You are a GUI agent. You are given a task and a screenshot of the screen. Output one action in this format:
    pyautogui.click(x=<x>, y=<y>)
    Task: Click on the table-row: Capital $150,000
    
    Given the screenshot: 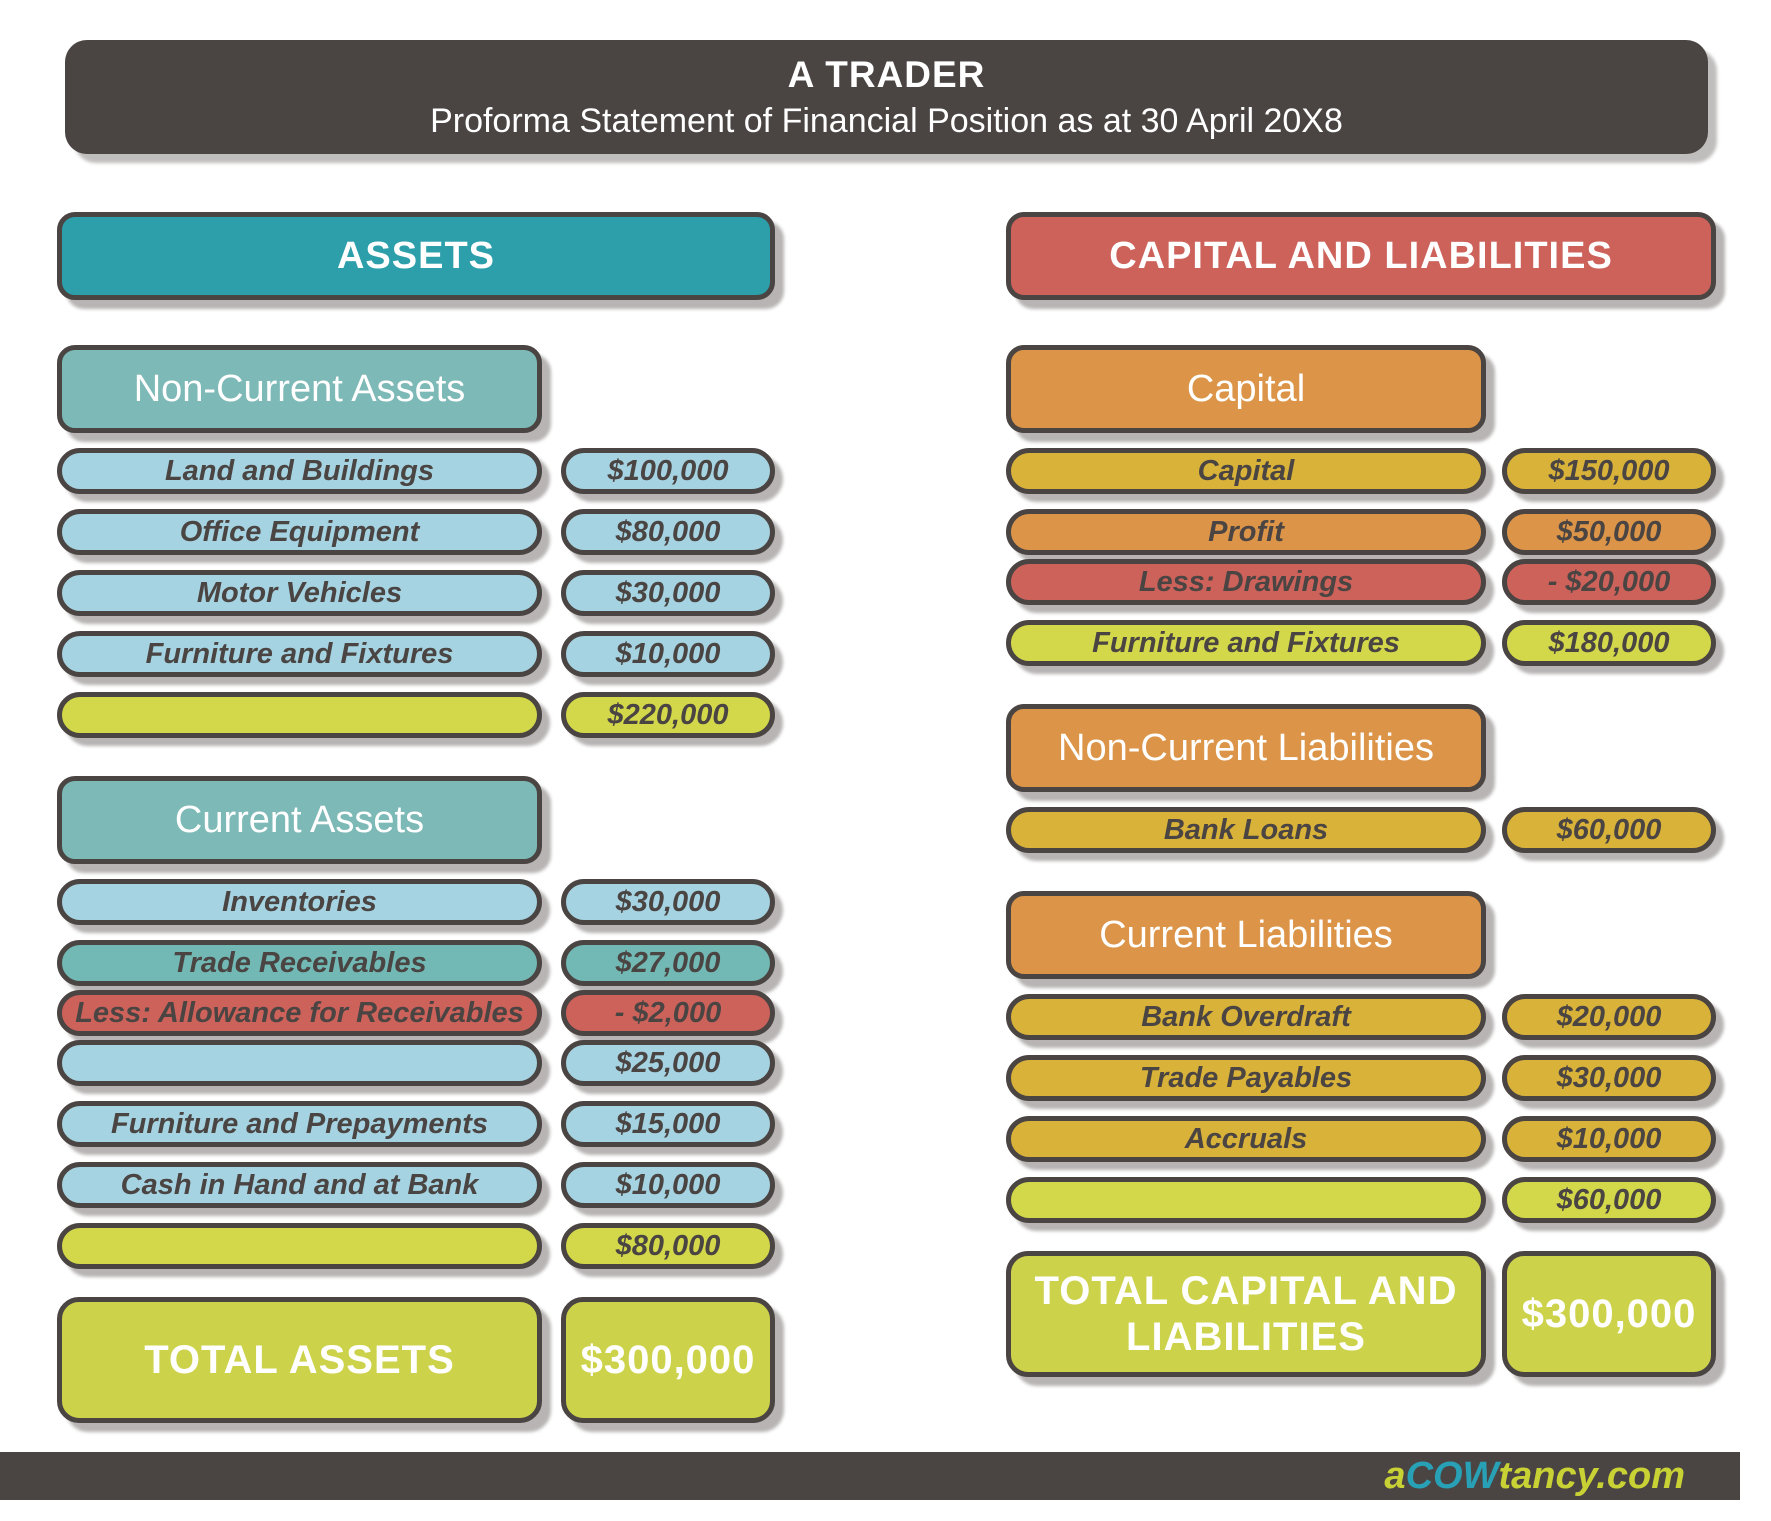 What is the action you would take?
    pyautogui.click(x=1361, y=471)
    